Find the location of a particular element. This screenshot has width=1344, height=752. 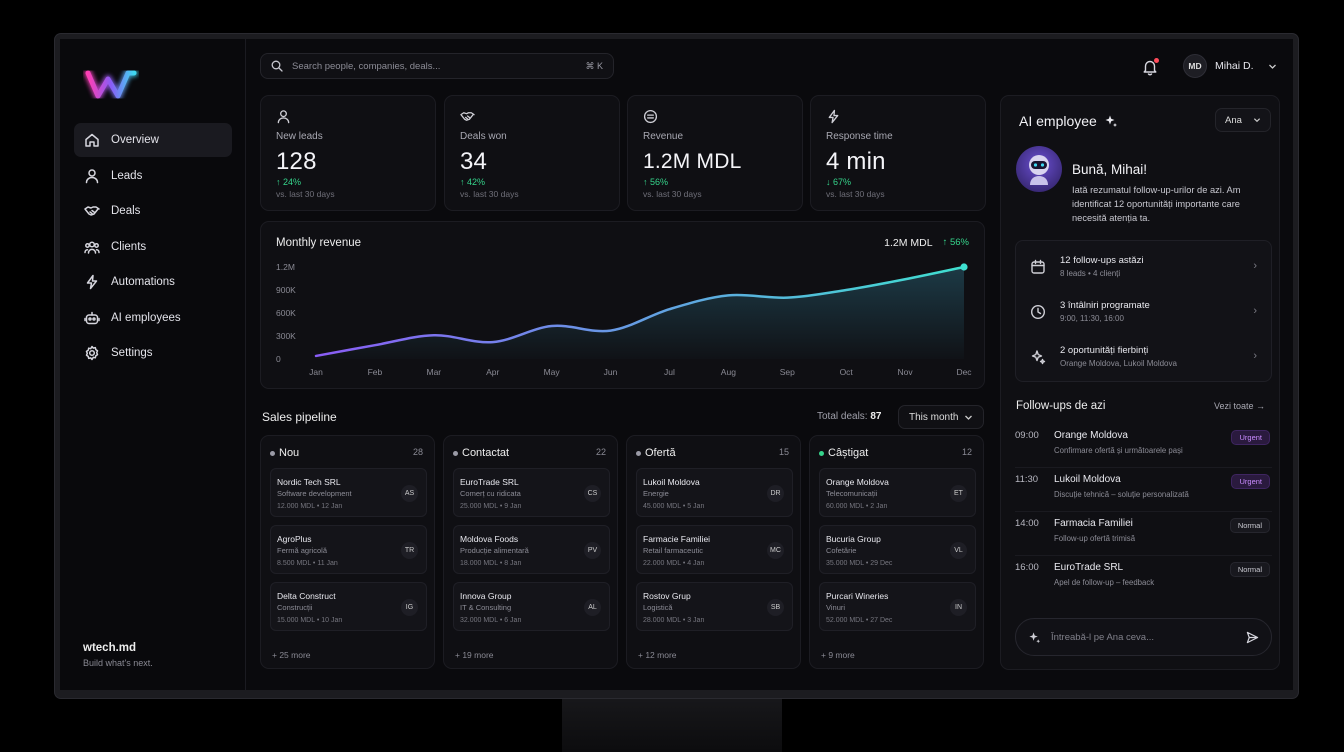

sidebar-item-leads: Leads is located at coordinates (153, 176).